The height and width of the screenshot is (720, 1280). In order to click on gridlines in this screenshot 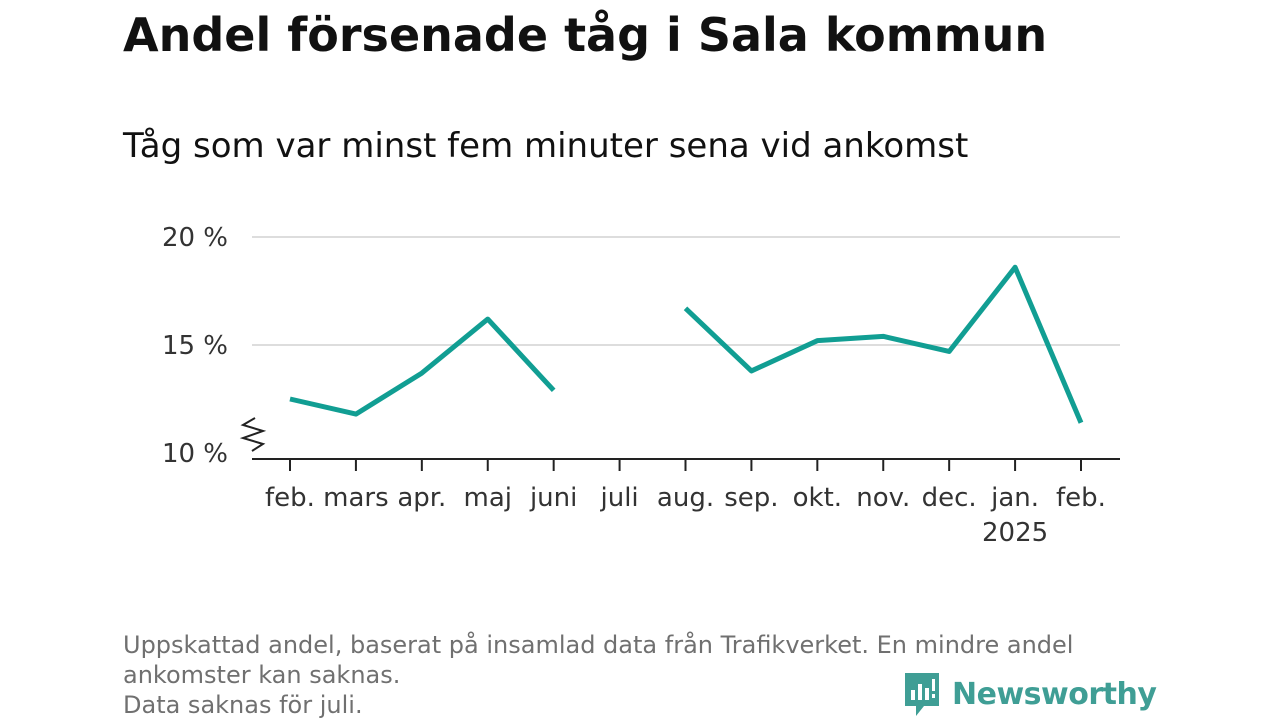, I will do `click(686, 291)`.